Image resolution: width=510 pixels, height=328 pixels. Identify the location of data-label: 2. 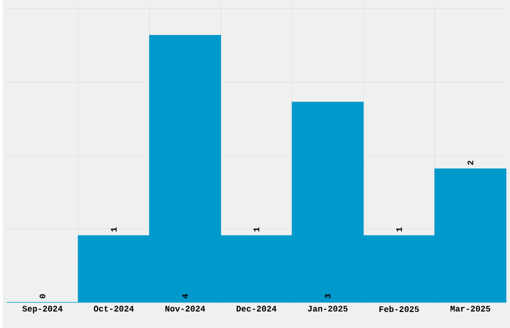
(471, 162).